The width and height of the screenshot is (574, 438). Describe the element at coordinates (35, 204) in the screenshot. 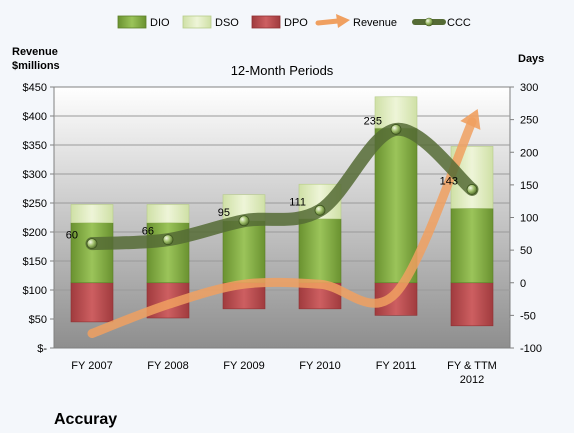

I see `left-tick-label: $250` at that location.